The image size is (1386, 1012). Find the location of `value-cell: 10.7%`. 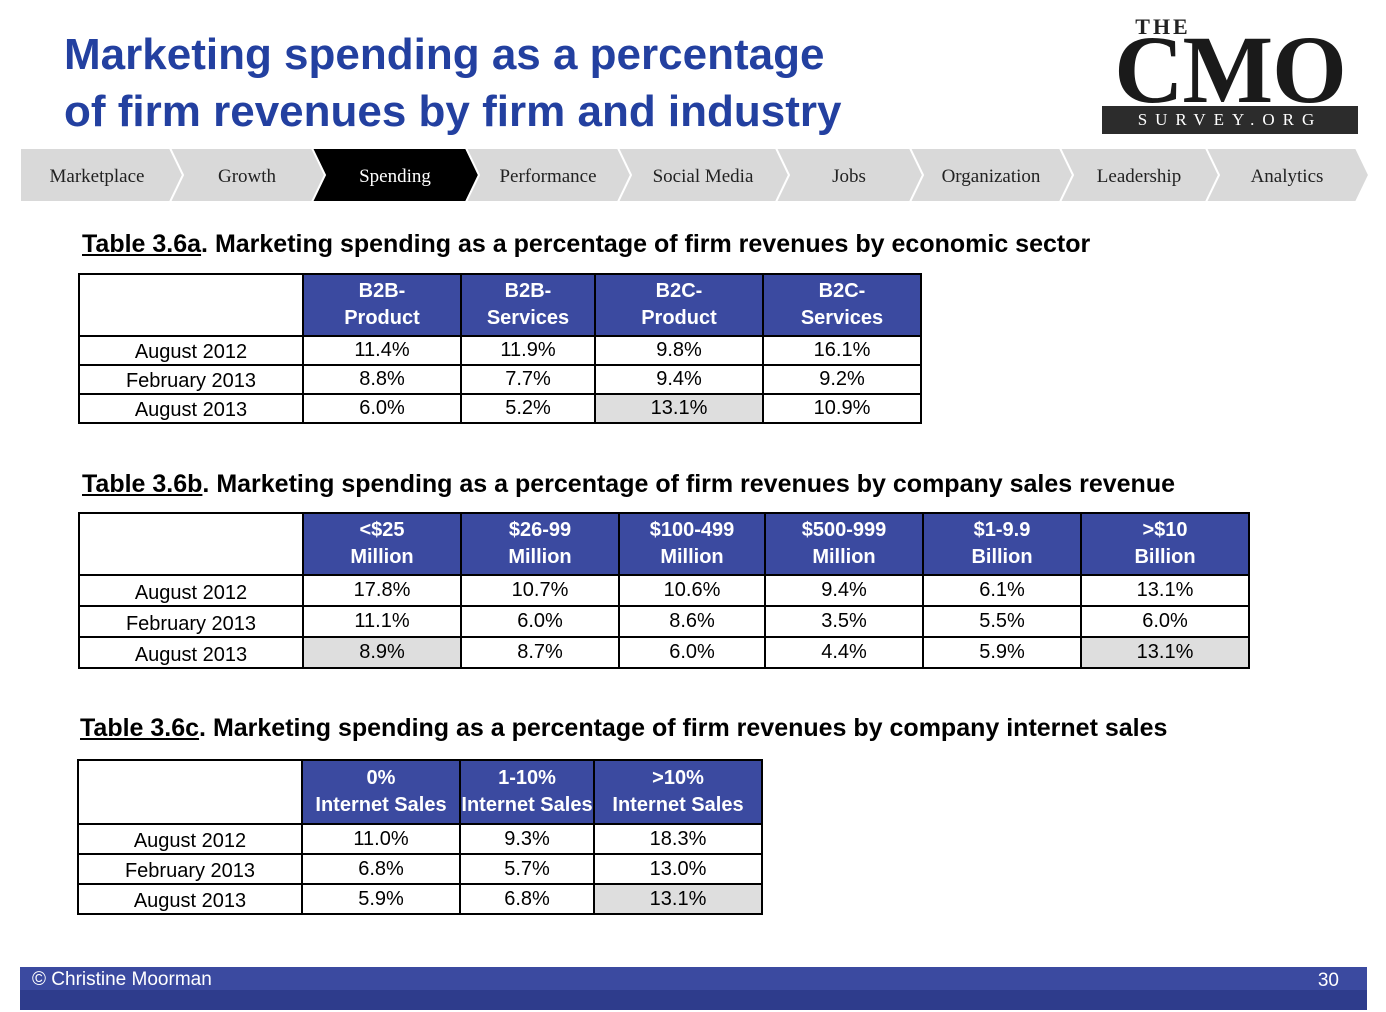

value-cell: 10.7% is located at coordinates (540, 590).